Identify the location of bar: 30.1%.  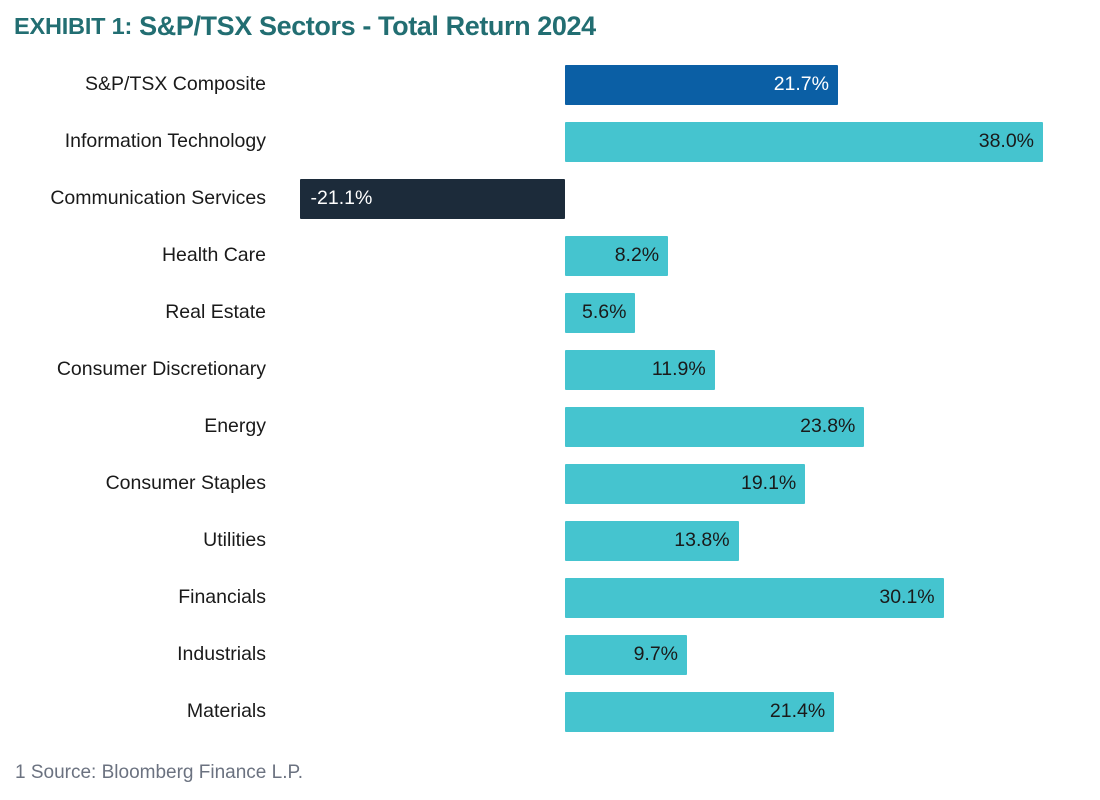
(754, 598).